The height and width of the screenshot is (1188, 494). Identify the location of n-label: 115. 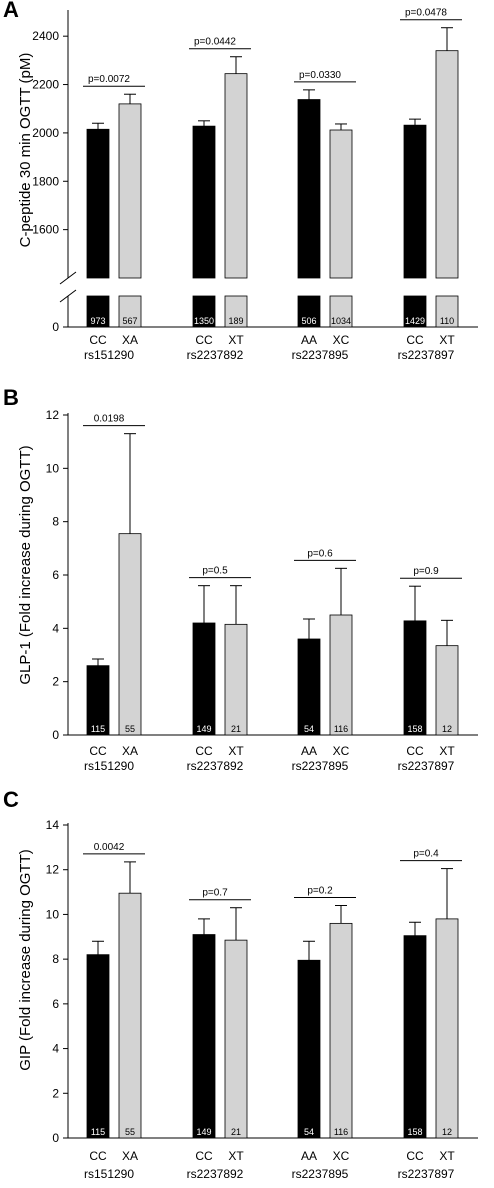
(98, 729).